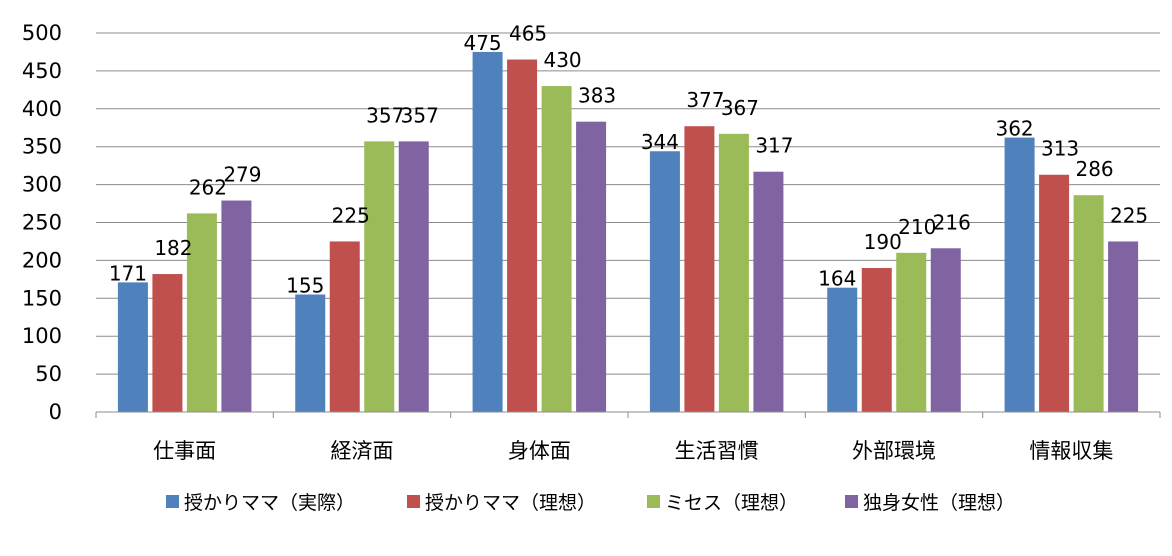 This screenshot has width=1172, height=556. Describe the element at coordinates (528, 34) in the screenshot. I see `data-label: 465` at that location.